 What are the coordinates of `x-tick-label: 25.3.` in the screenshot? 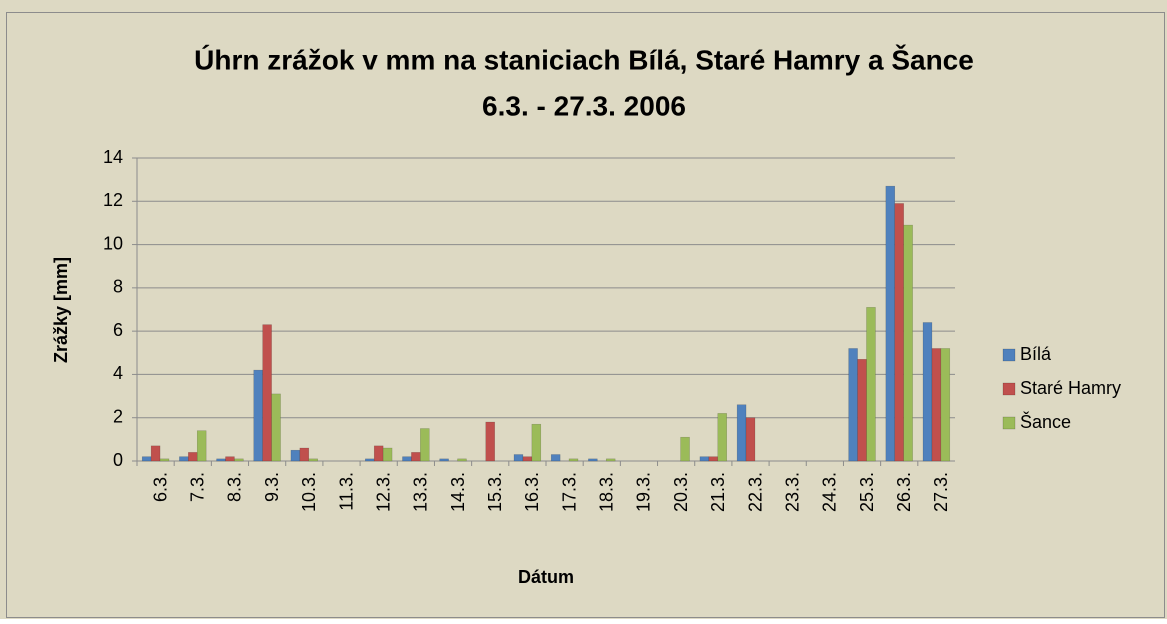 It's located at (867, 492).